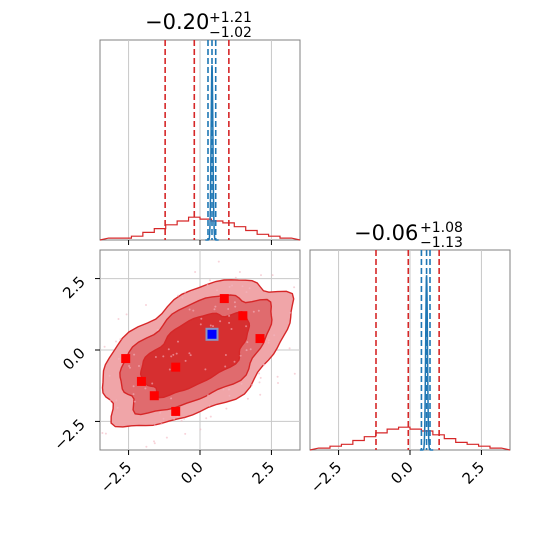 This screenshot has height=550, width=550. I want to click on y-tick-label: −2.5, so click(69, 435).